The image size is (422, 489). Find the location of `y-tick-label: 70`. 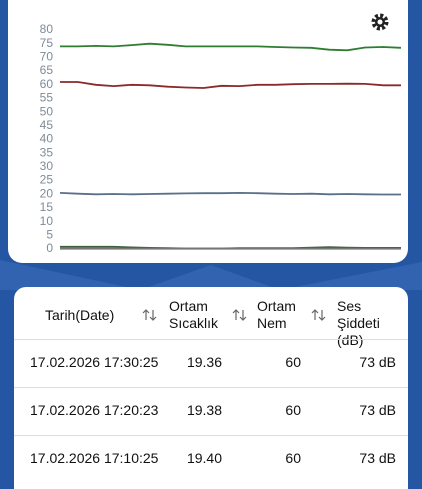

y-tick-label: 70 is located at coordinates (47, 57).